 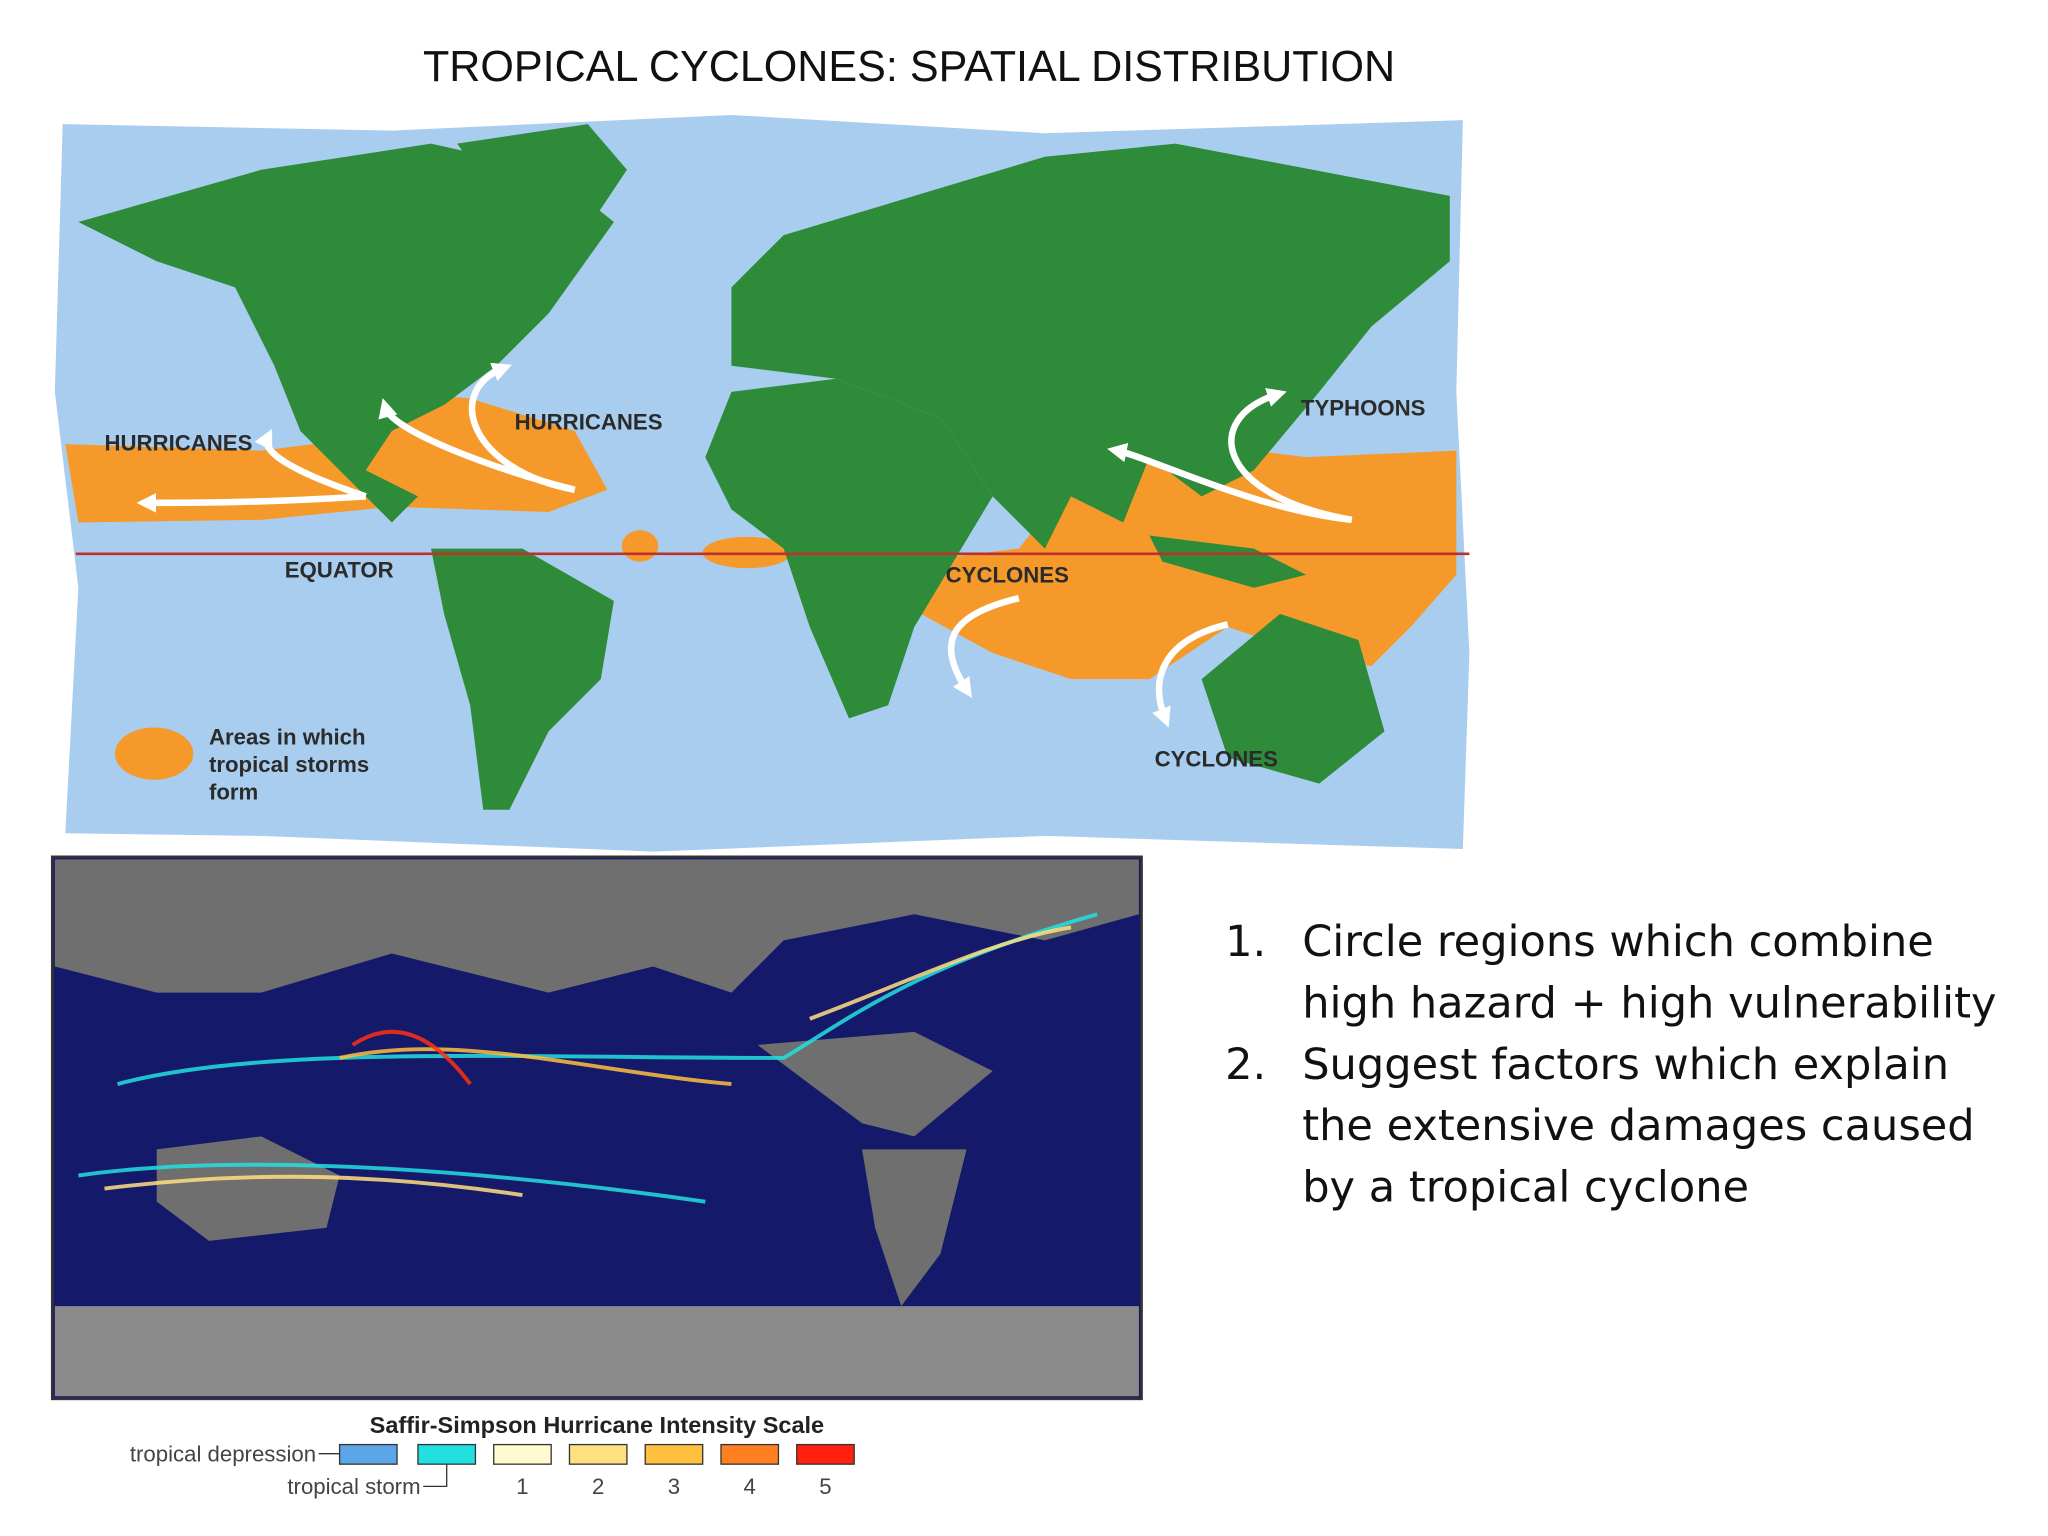 What do you see at coordinates (1618, 942) in the screenshot?
I see `question-text: Circle regions which combine` at bounding box center [1618, 942].